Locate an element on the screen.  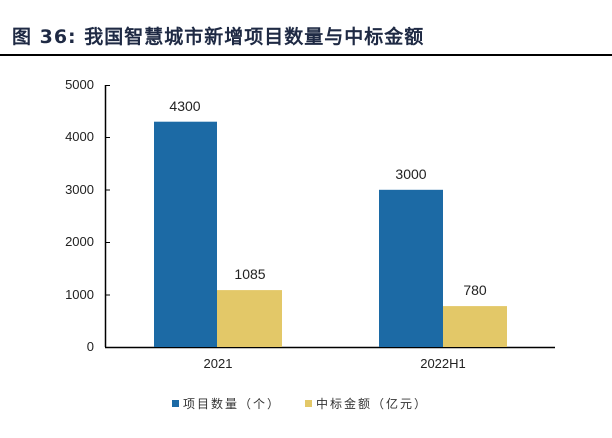
data-label: 4300 is located at coordinates (185, 106).